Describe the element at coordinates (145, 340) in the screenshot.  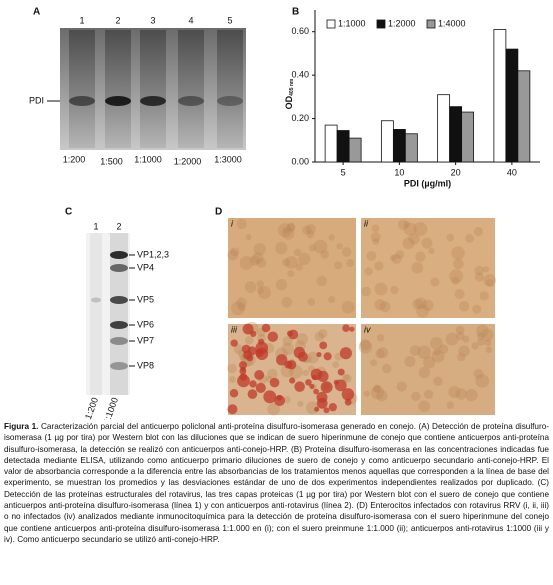
I see `band-label: VP7` at that location.